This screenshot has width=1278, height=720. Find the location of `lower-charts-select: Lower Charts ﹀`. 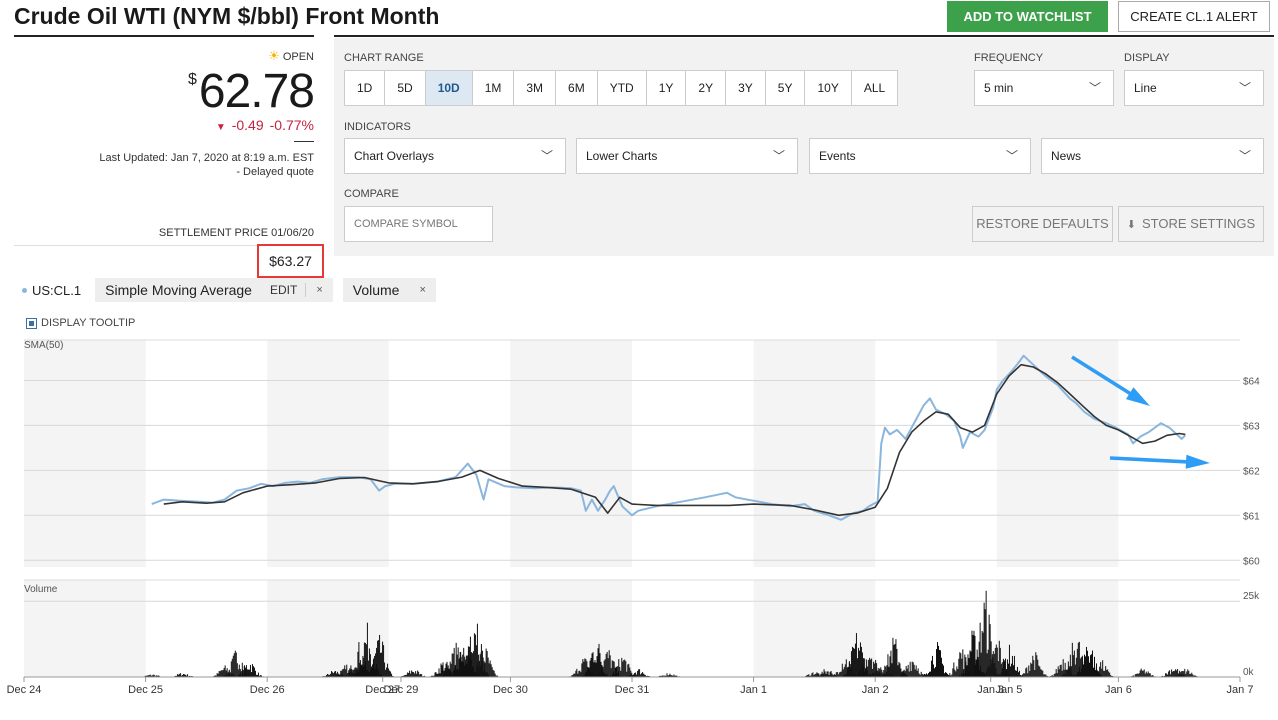

lower-charts-select: Lower Charts ﹀ is located at coordinates (687, 156).